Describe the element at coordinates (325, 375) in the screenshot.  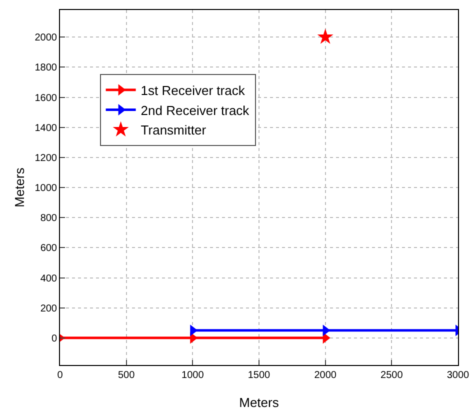
I see `x-tick-label: 2000` at that location.